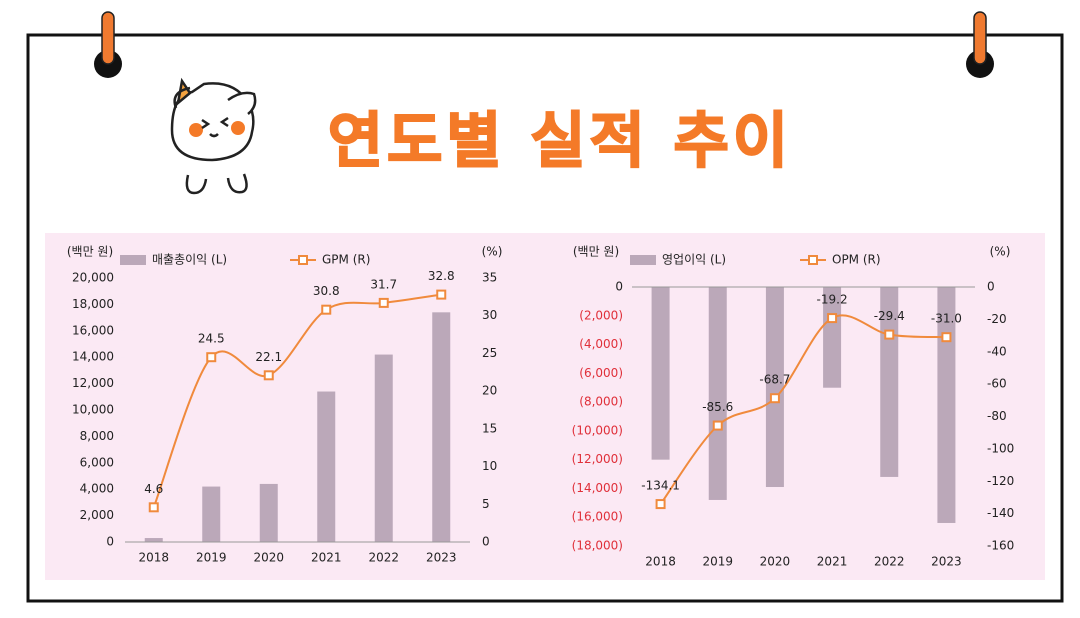 The height and width of the screenshot is (618, 1080). Describe the element at coordinates (489, 391) in the screenshot. I see `y2-tick-label: 20` at that location.